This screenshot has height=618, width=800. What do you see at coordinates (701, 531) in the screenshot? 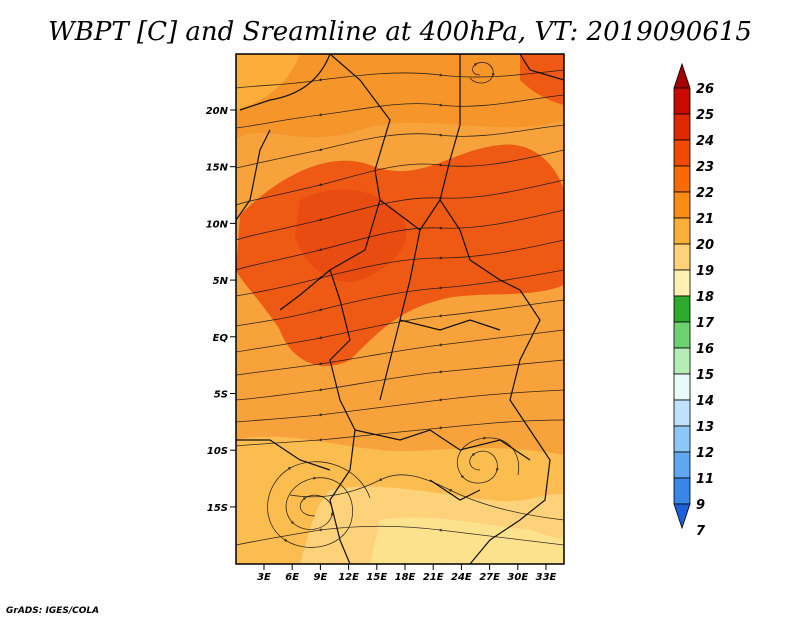
I see `colorbar-label: 7` at bounding box center [701, 531].